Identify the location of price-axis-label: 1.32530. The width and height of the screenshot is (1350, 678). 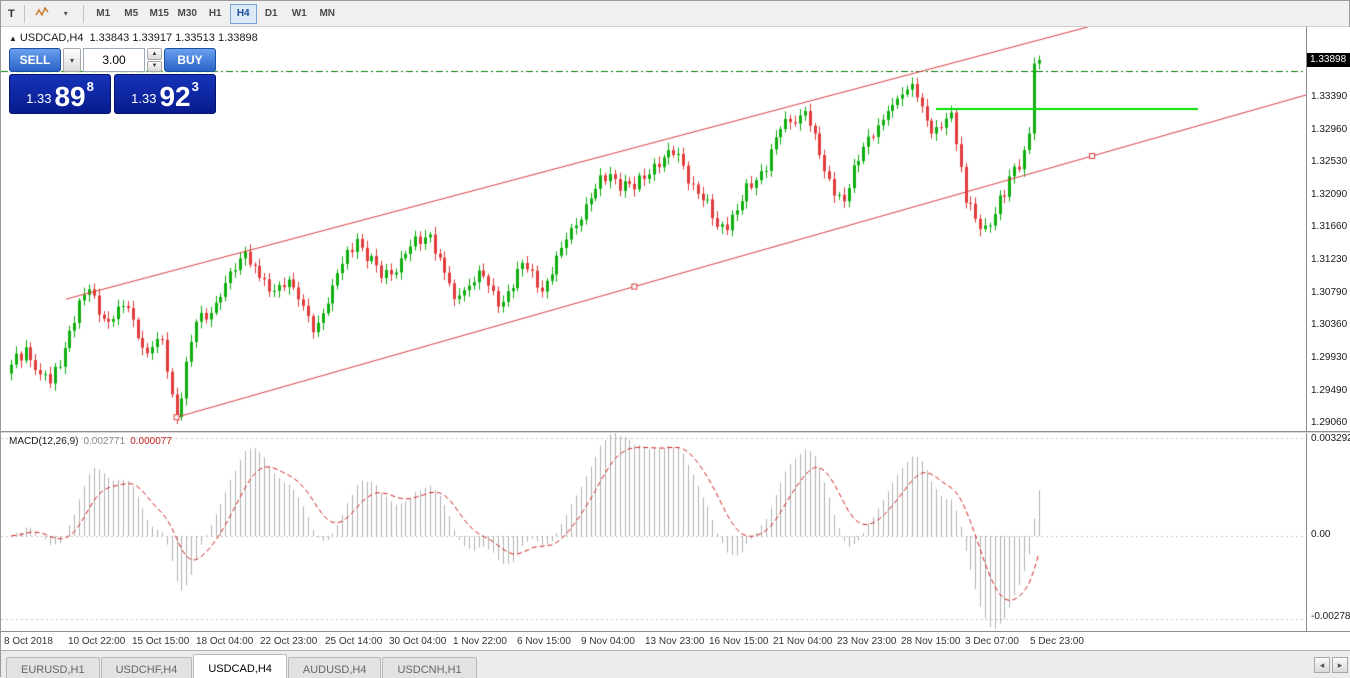
(1329, 161).